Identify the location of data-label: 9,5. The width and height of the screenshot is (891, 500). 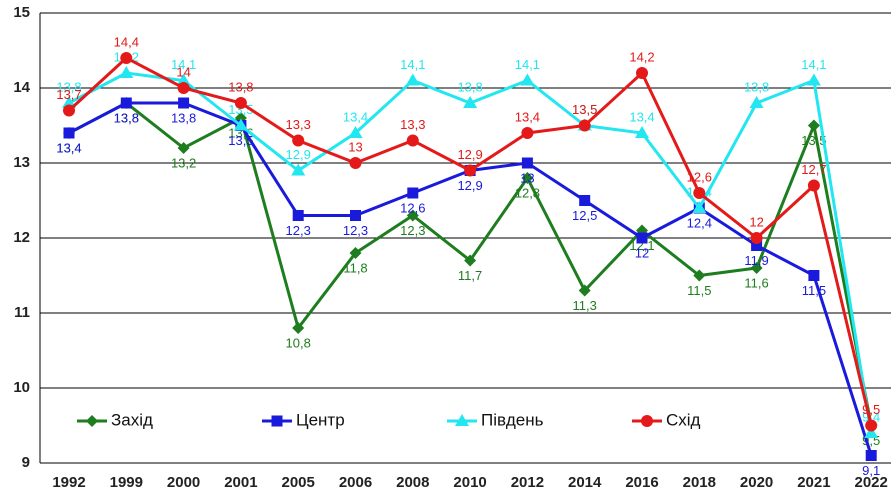
(871, 409).